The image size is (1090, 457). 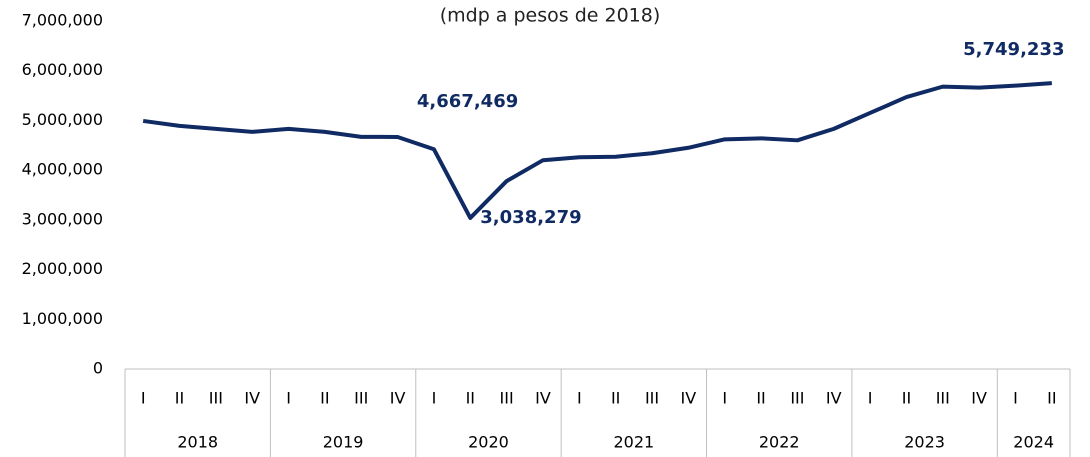 What do you see at coordinates (1013, 49) in the screenshot?
I see `data-label: 5,749,233` at bounding box center [1013, 49].